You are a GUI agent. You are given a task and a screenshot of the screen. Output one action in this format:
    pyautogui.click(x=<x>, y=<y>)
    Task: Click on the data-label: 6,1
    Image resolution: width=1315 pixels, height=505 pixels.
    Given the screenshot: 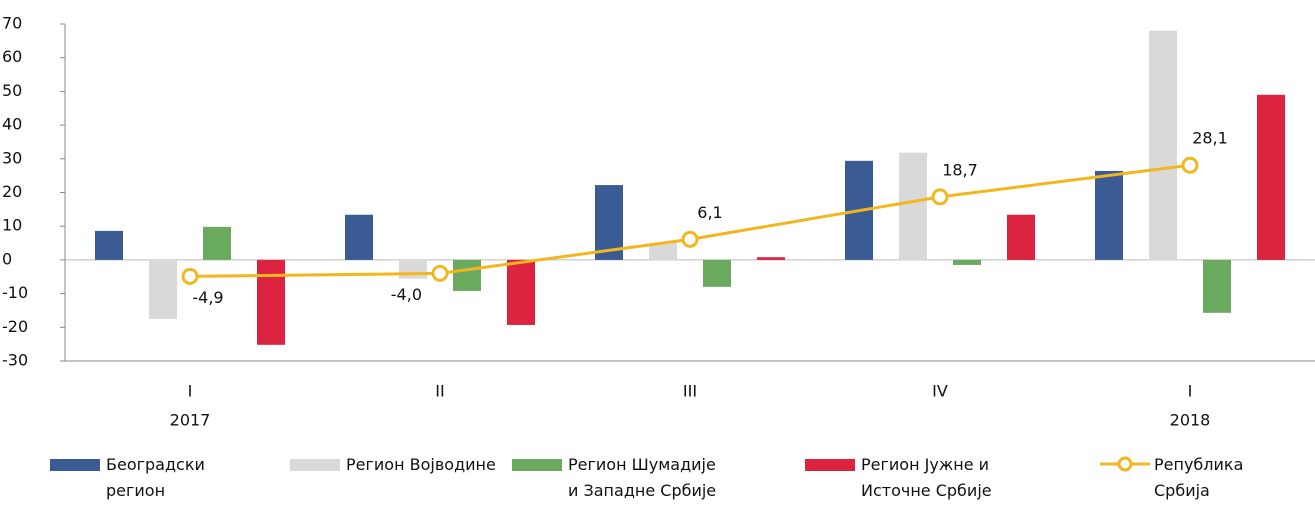 What is the action you would take?
    pyautogui.click(x=709, y=212)
    